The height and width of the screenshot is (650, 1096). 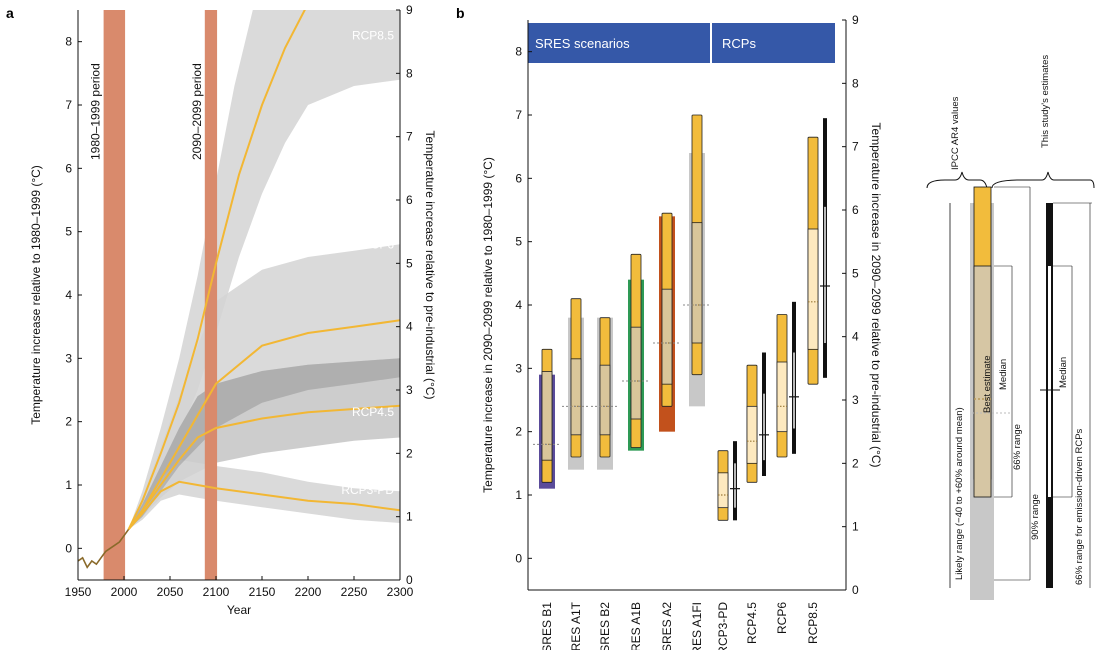 What do you see at coordinates (547, 626) in the screenshot?
I see `b-category-label: SRES B1` at bounding box center [547, 626].